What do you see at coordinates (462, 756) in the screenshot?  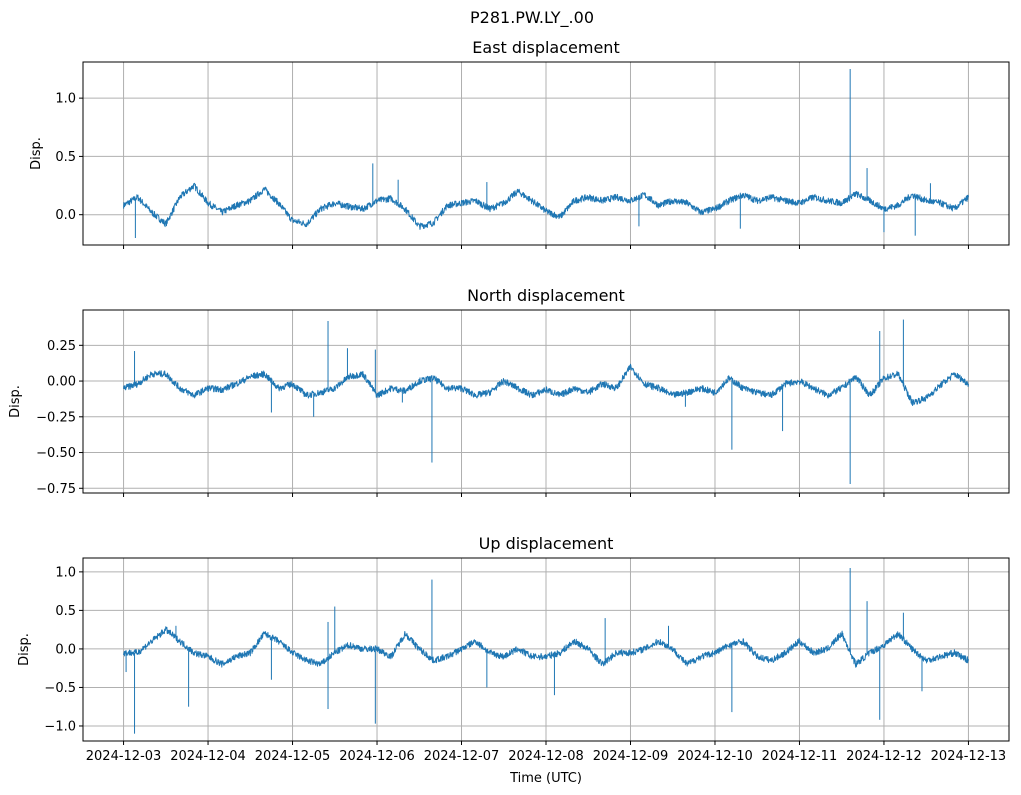 I see `x-tick-label: 2024-12-07` at bounding box center [462, 756].